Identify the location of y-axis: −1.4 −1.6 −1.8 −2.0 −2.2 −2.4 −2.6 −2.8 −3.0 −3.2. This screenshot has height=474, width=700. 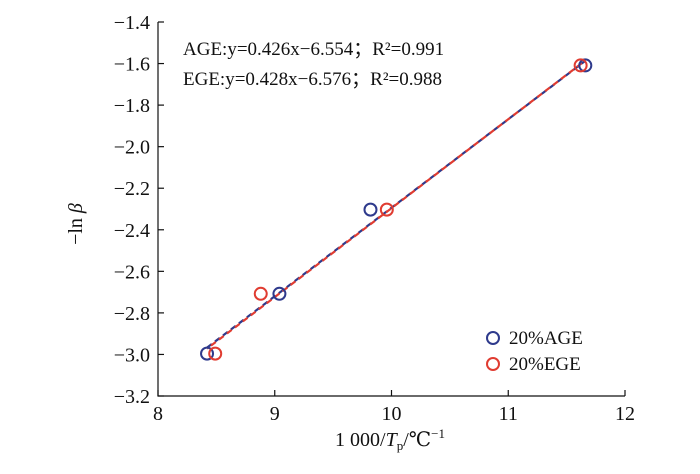
(139, 210).